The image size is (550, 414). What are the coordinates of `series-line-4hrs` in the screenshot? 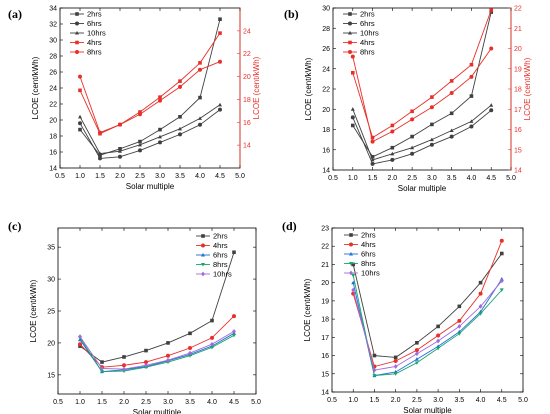 It's located at (150, 83).